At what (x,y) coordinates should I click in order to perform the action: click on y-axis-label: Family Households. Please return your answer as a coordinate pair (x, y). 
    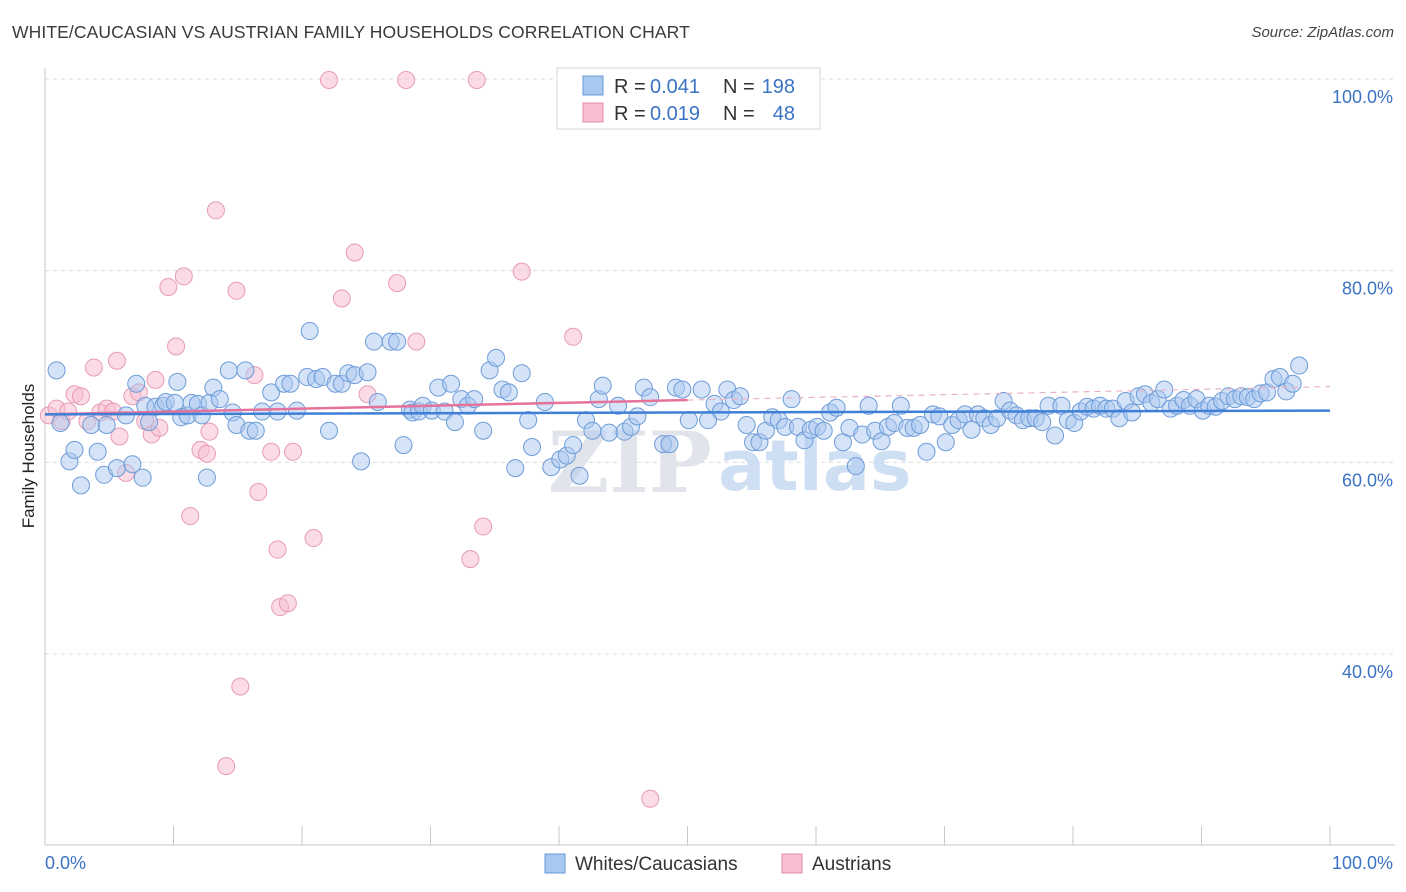
    Looking at the image, I should click on (28, 456).